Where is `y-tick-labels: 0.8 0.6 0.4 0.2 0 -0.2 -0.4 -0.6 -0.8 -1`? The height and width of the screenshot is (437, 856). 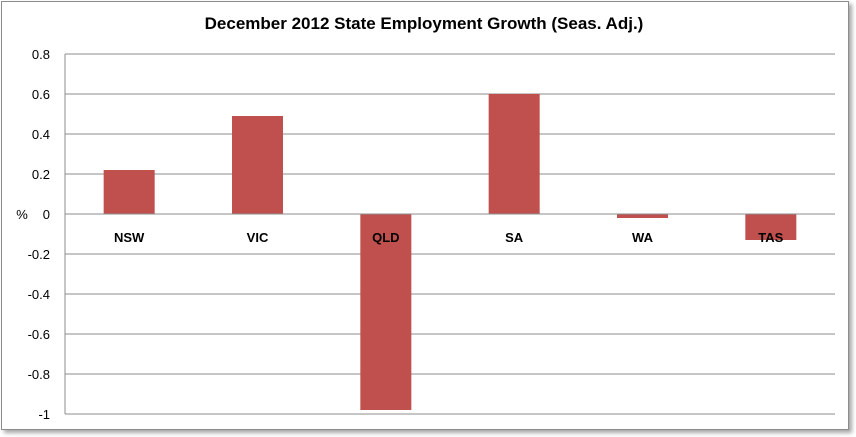
y-tick-labels: 0.8 0.6 0.4 0.2 0 -0.2 -0.4 -0.6 -0.8 -1 is located at coordinates (39, 234).